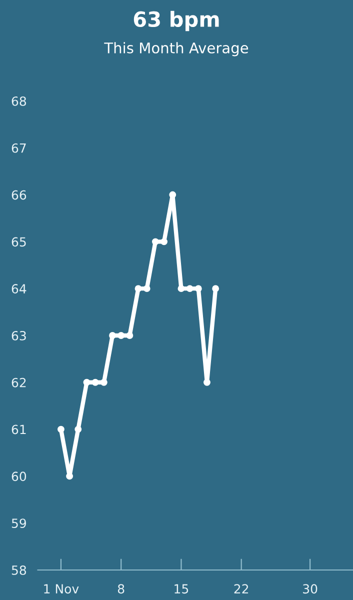  I want to click on x-tick-label: 1 Nov, so click(61, 589).